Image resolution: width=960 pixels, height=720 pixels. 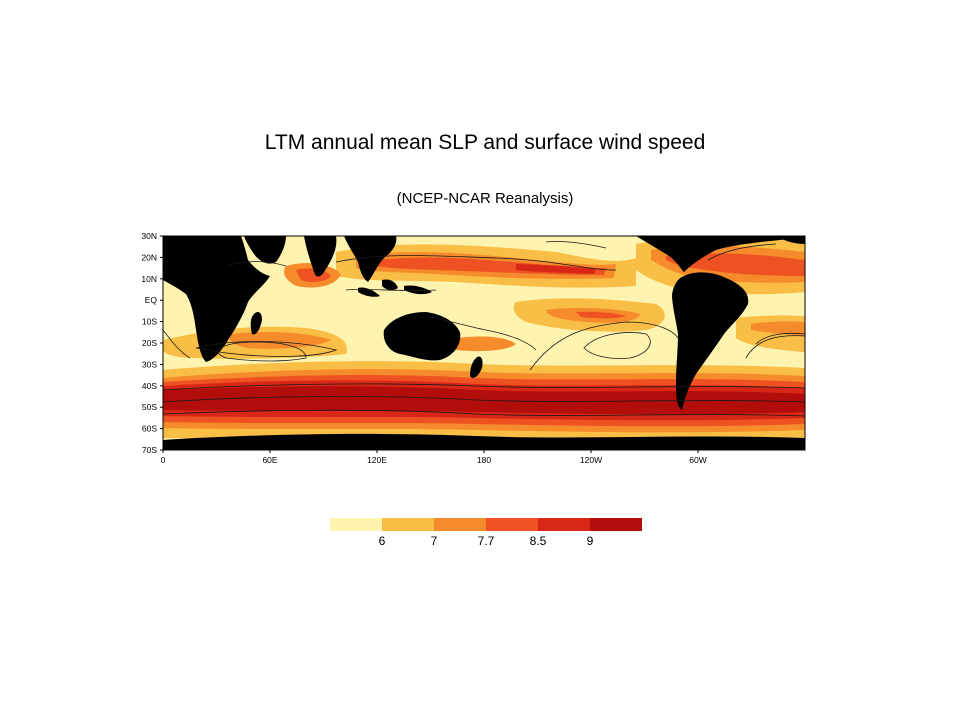 What do you see at coordinates (484, 460) in the screenshot?
I see `lon-label-180: 180` at bounding box center [484, 460].